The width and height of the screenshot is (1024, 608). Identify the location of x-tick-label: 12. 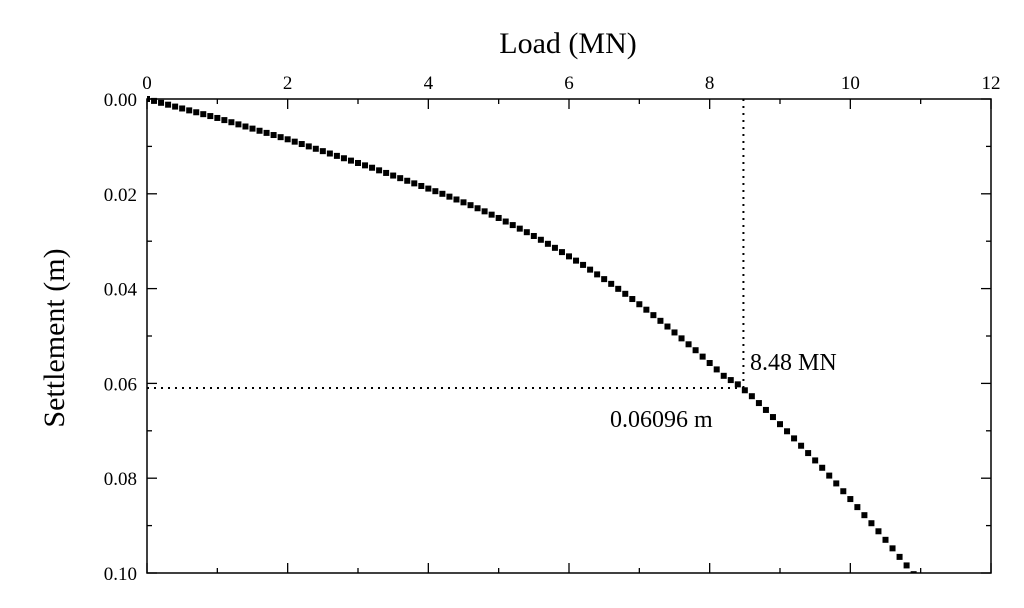
(991, 83).